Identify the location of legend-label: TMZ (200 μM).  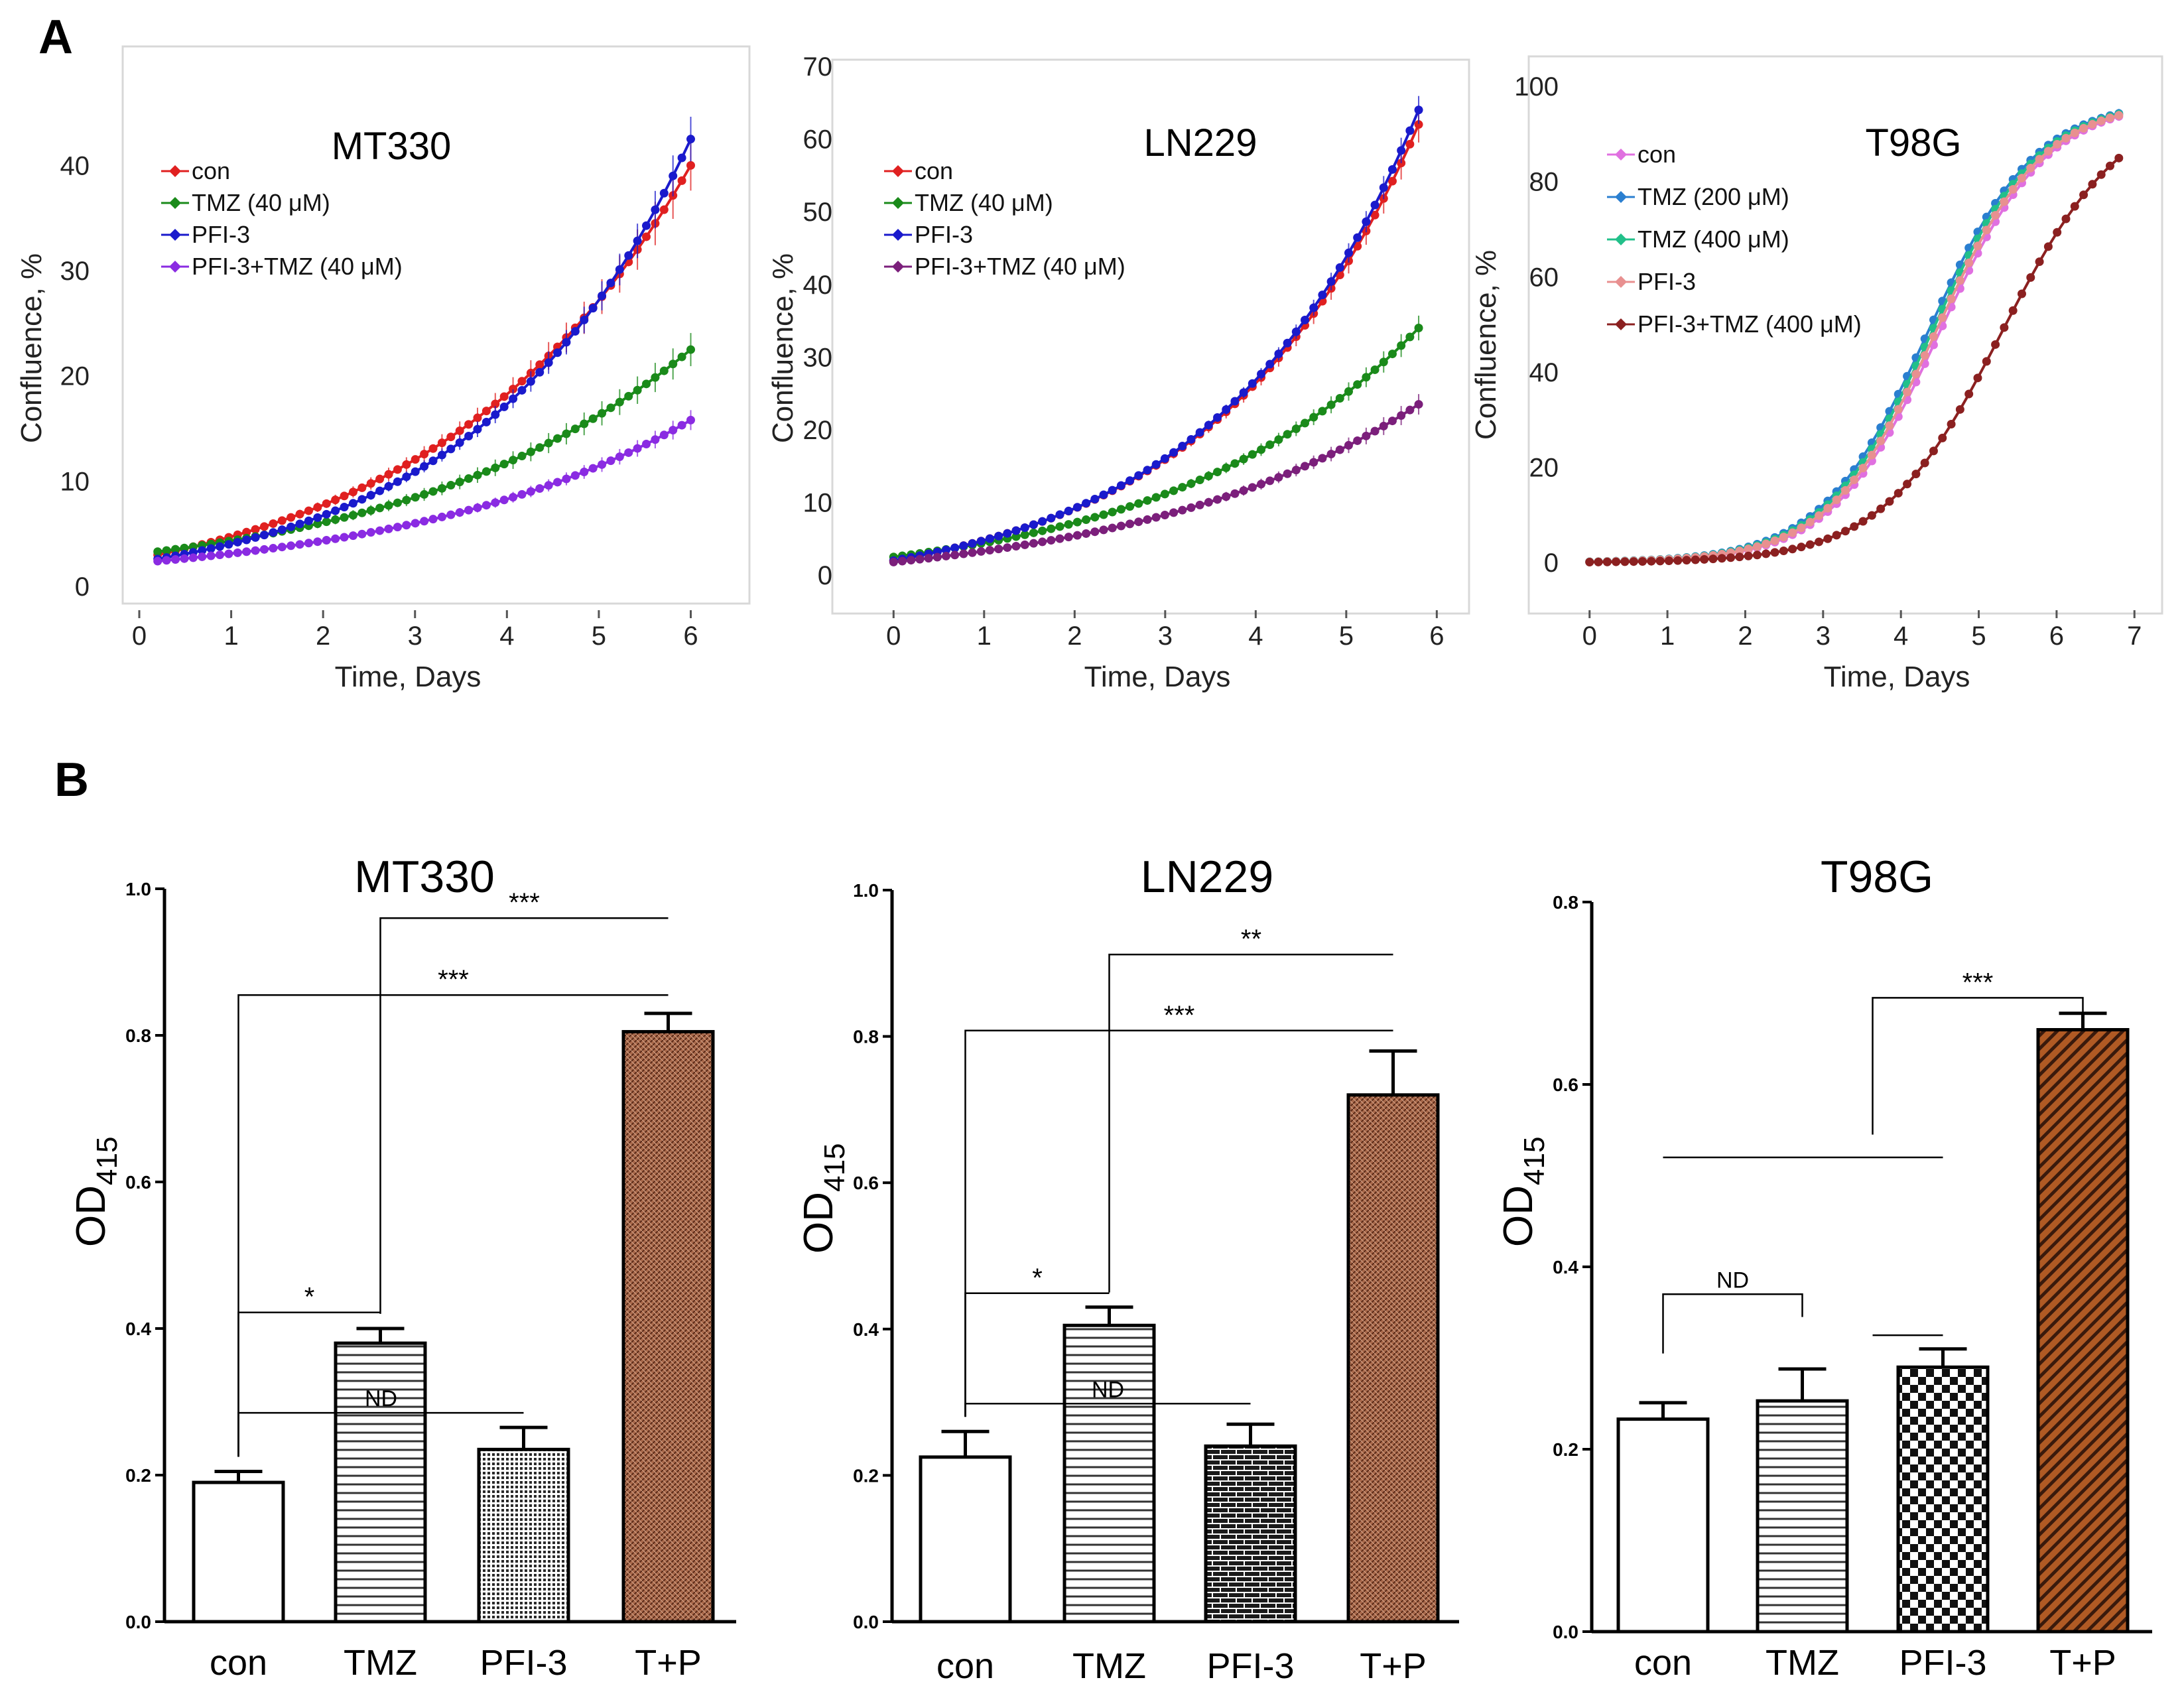
(1713, 196).